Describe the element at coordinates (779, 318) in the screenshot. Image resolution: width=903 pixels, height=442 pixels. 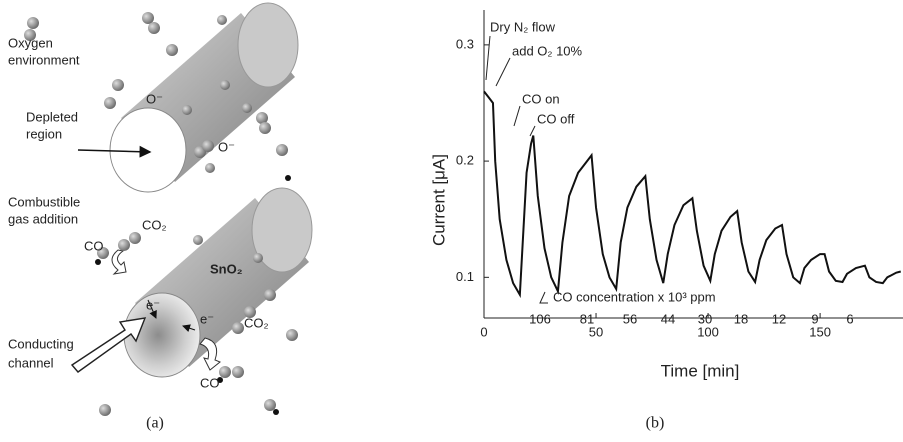
I see `concentration-label: 12` at that location.